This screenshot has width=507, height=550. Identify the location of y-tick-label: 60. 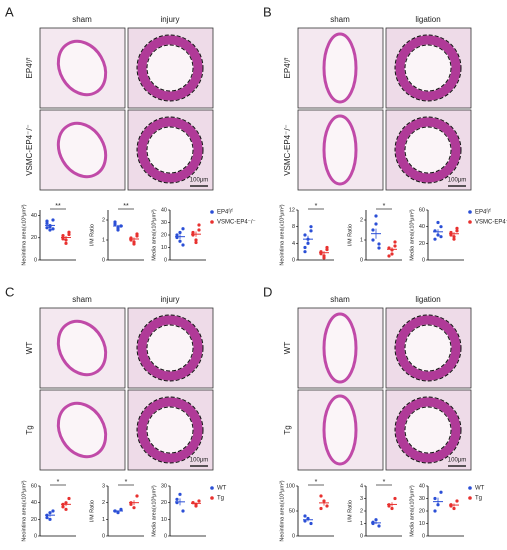
(422, 210).